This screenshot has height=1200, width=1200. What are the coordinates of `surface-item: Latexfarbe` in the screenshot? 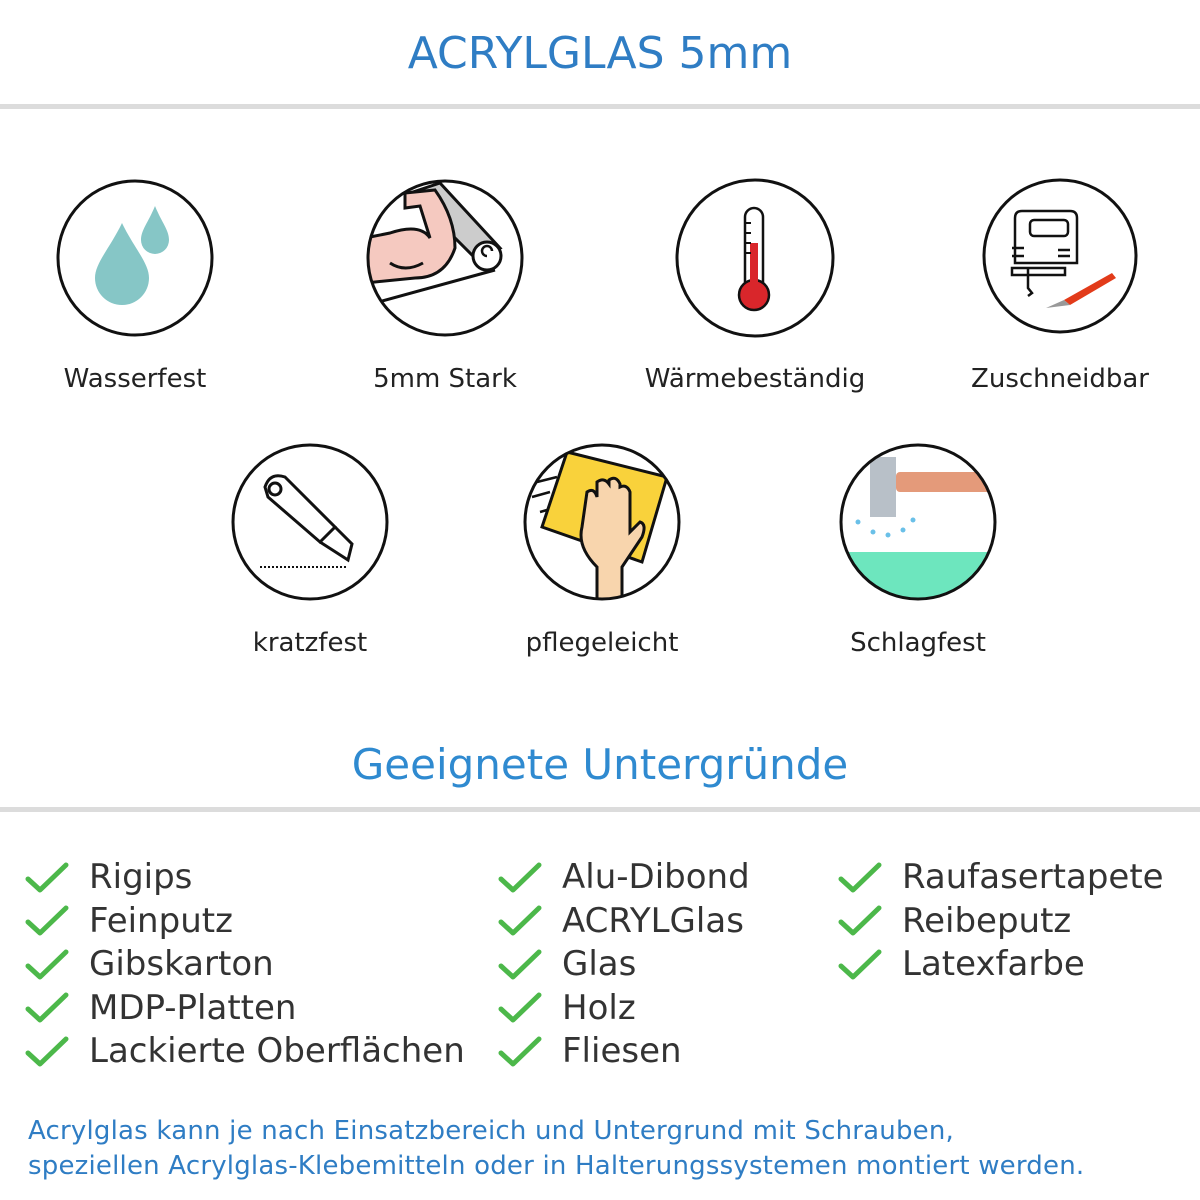 It's located at (1001, 965).